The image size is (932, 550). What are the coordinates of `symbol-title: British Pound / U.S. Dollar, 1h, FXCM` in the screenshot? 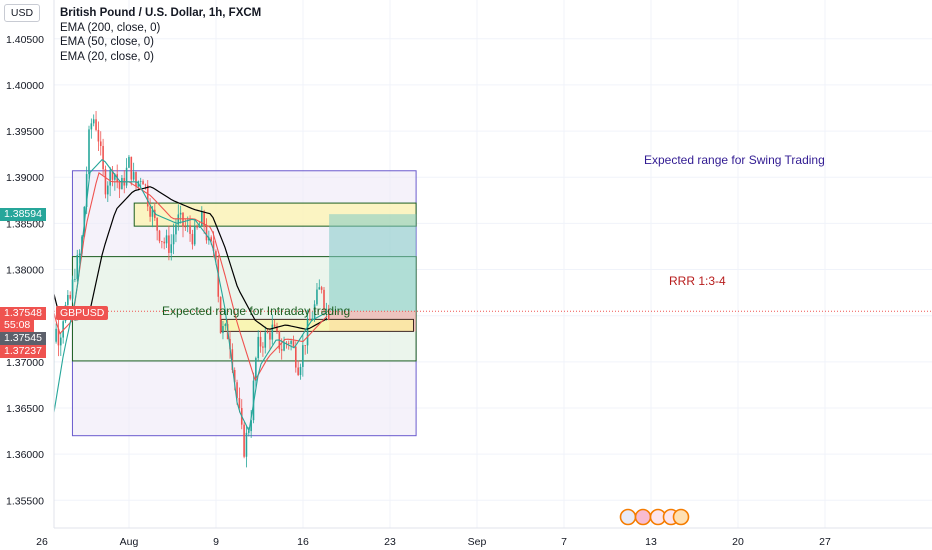 It's located at (161, 13).